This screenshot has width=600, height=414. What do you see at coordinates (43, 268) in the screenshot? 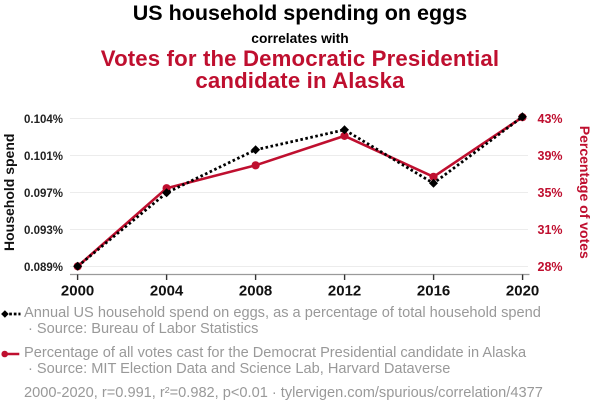
I see `svg-text: 0.089%` at bounding box center [43, 268].